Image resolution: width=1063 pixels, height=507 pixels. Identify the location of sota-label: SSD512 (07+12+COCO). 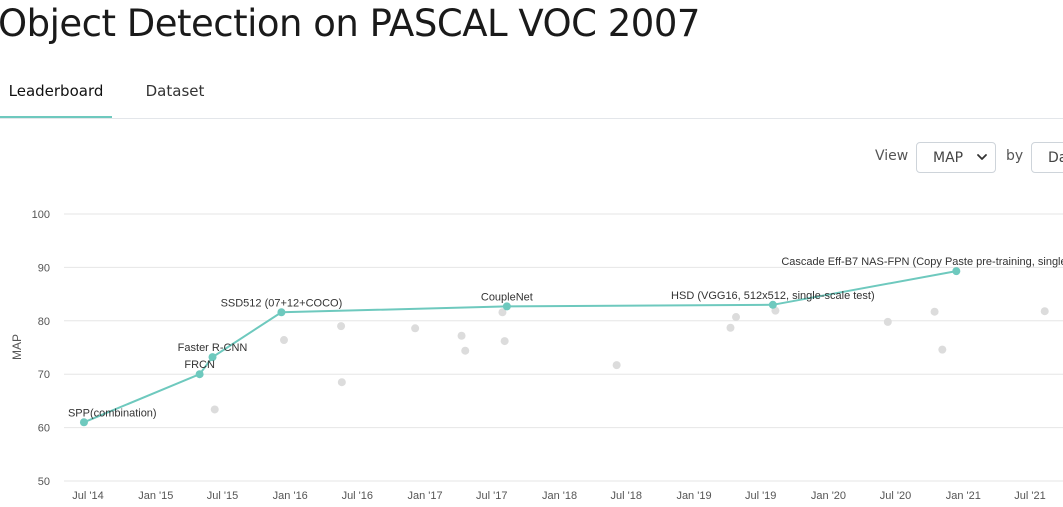
(282, 303).